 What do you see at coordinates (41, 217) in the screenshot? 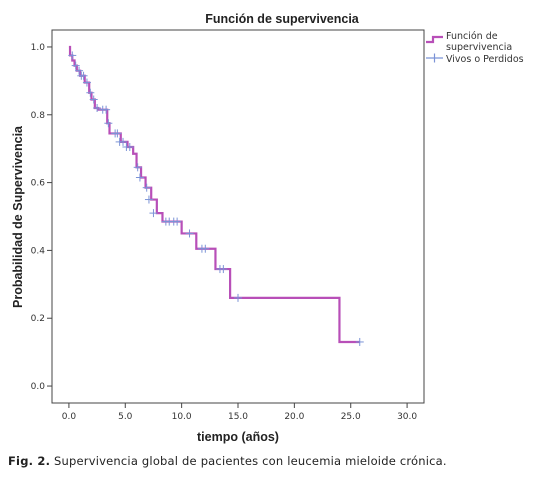
I see `y-axis: 0.0 0.2 0.4 0.6 0.8 1.0` at bounding box center [41, 217].